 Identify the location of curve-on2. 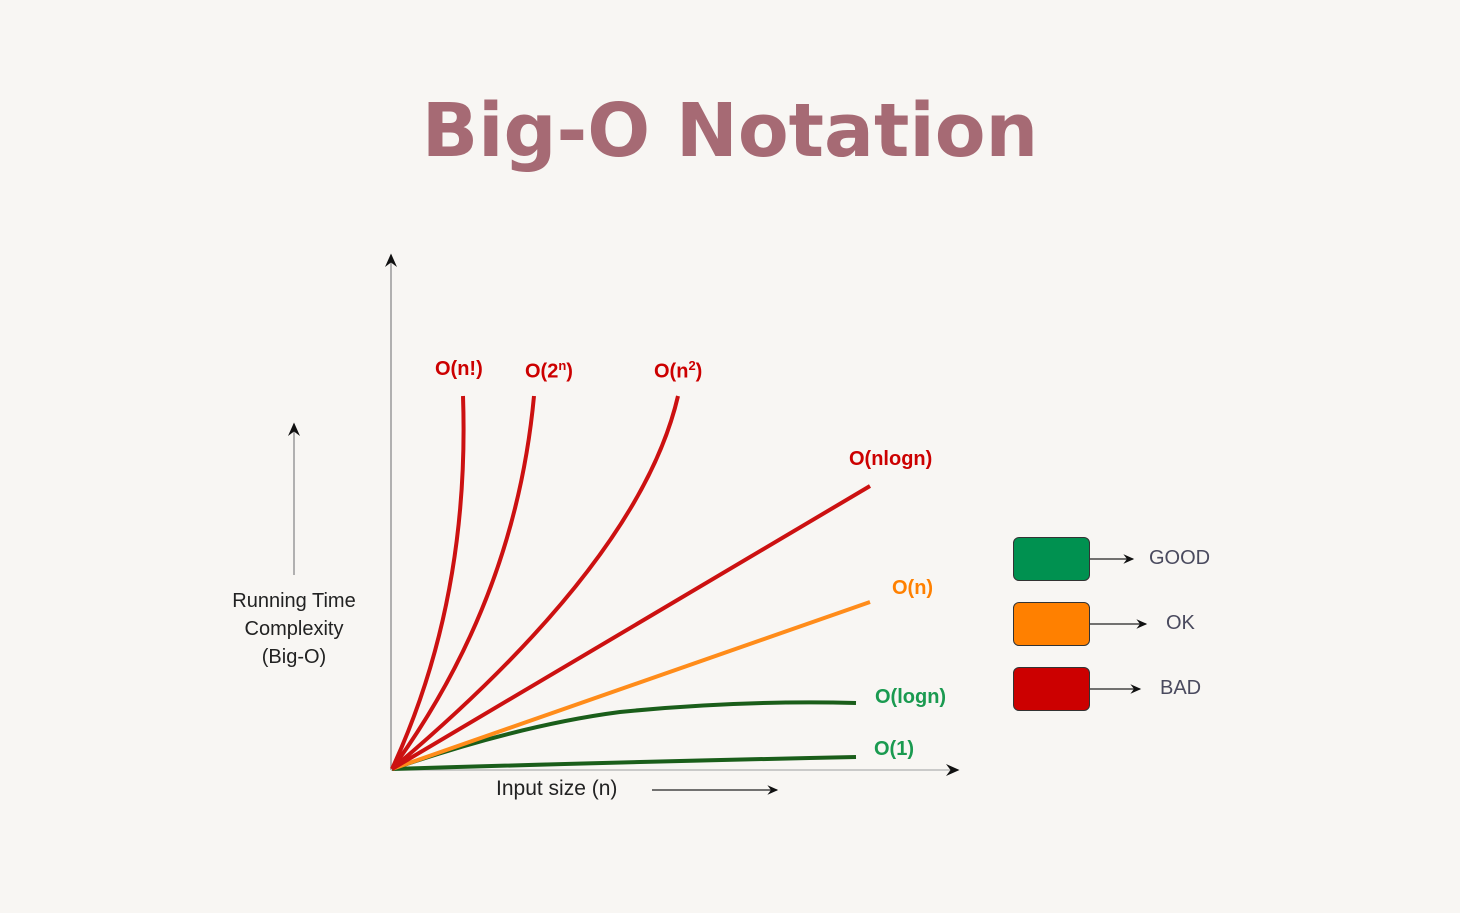
(535, 583).